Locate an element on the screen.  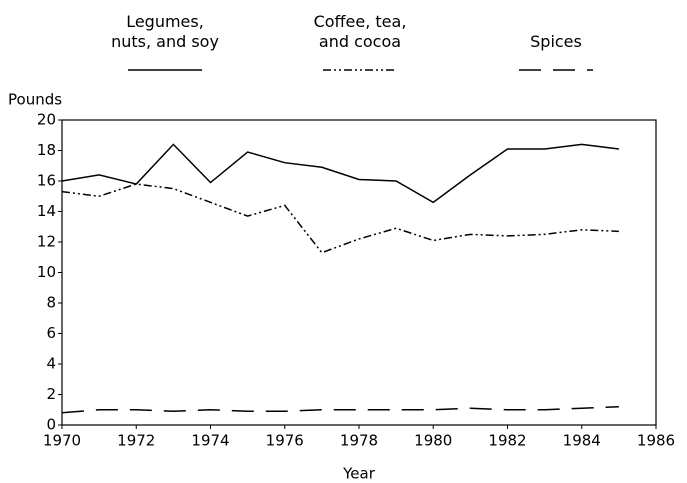
y-axis-label: Pounds is located at coordinates (35, 100).